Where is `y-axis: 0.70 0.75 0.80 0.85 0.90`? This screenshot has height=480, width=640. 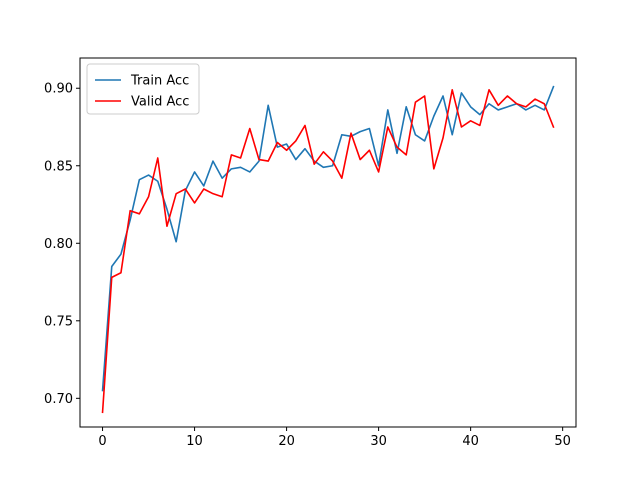 y-axis: 0.70 0.75 0.80 0.85 0.90 is located at coordinates (62, 244).